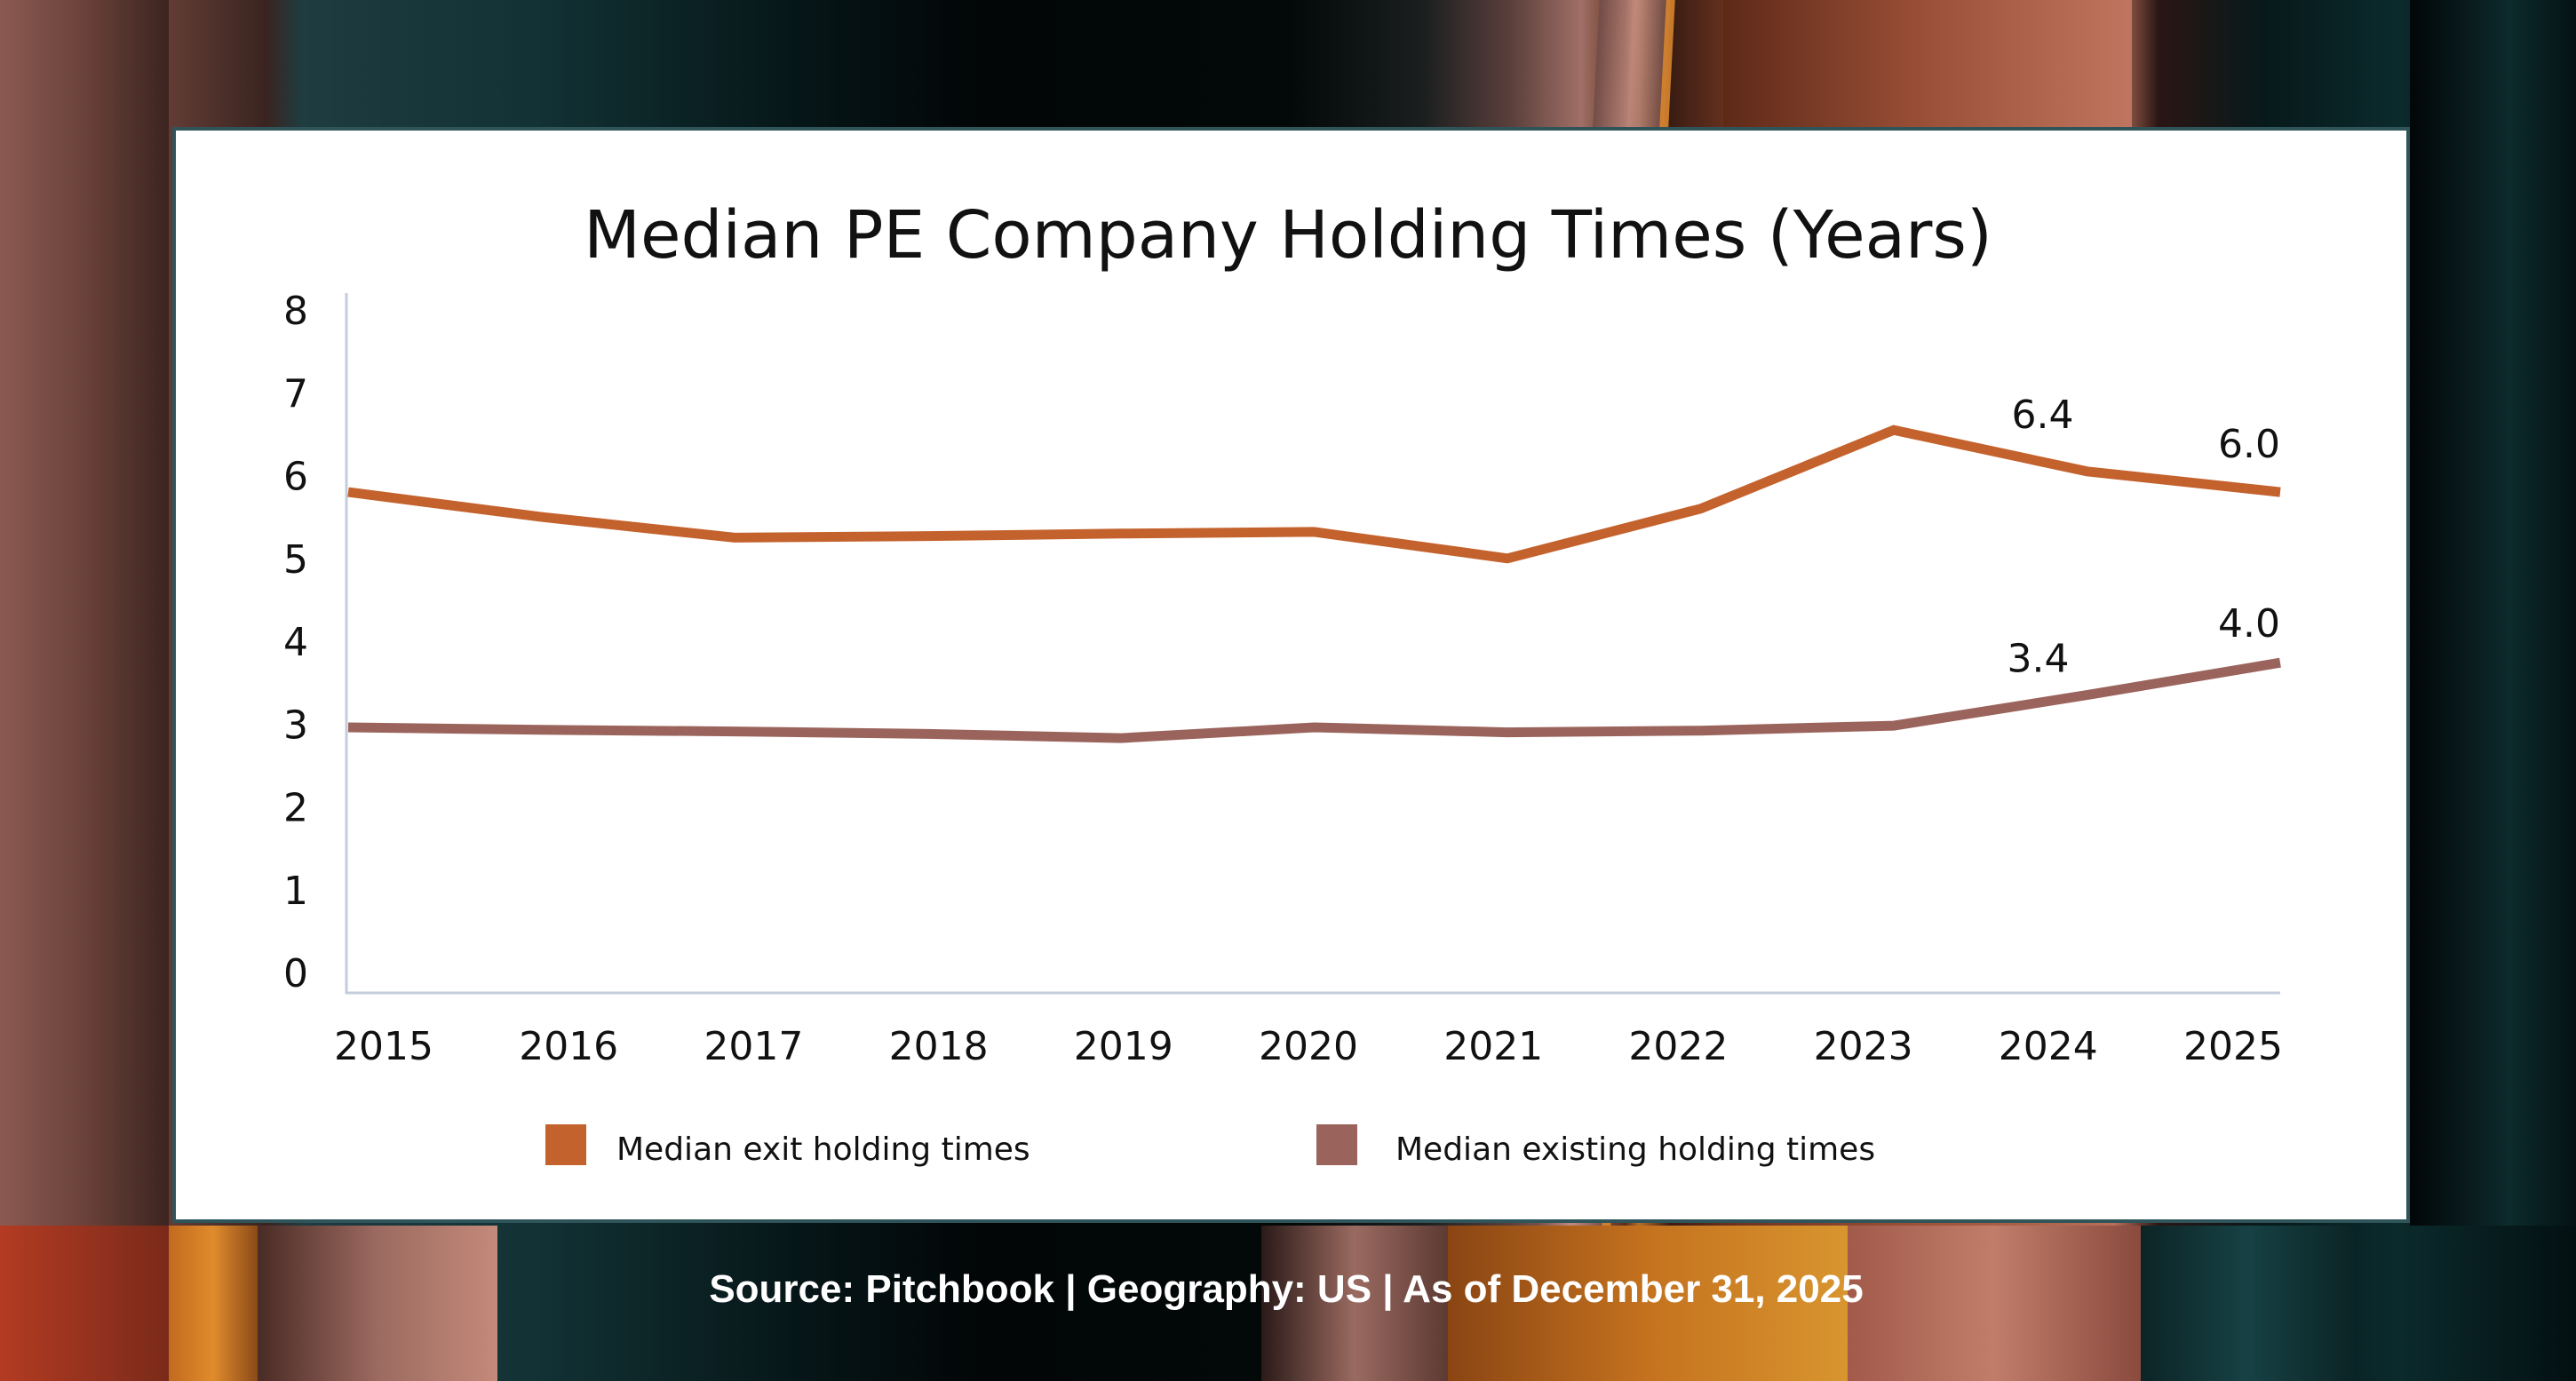 The height and width of the screenshot is (1381, 2576). Describe the element at coordinates (295, 394) in the screenshot. I see `y-tick-label: 7` at that location.